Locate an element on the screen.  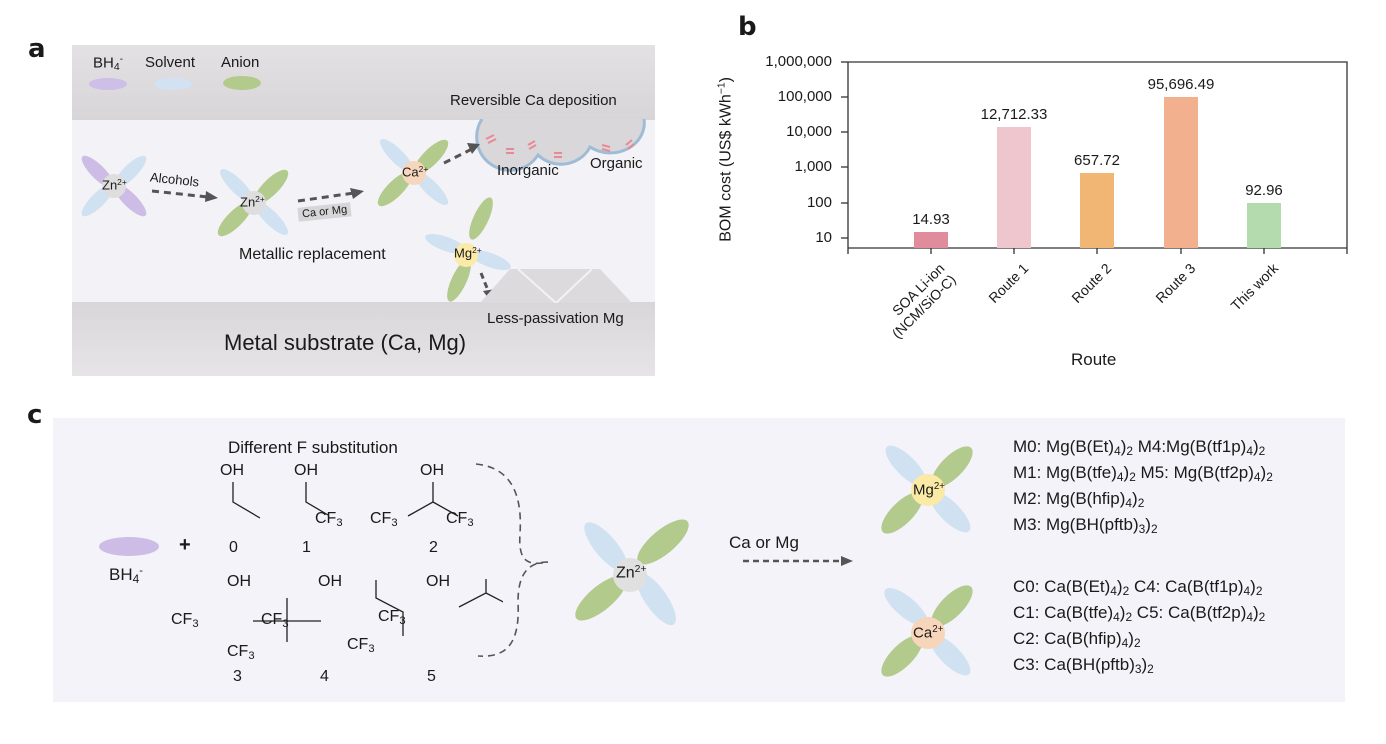
zn-complex-icon: Zn2+ is located at coordinates (635, 571).